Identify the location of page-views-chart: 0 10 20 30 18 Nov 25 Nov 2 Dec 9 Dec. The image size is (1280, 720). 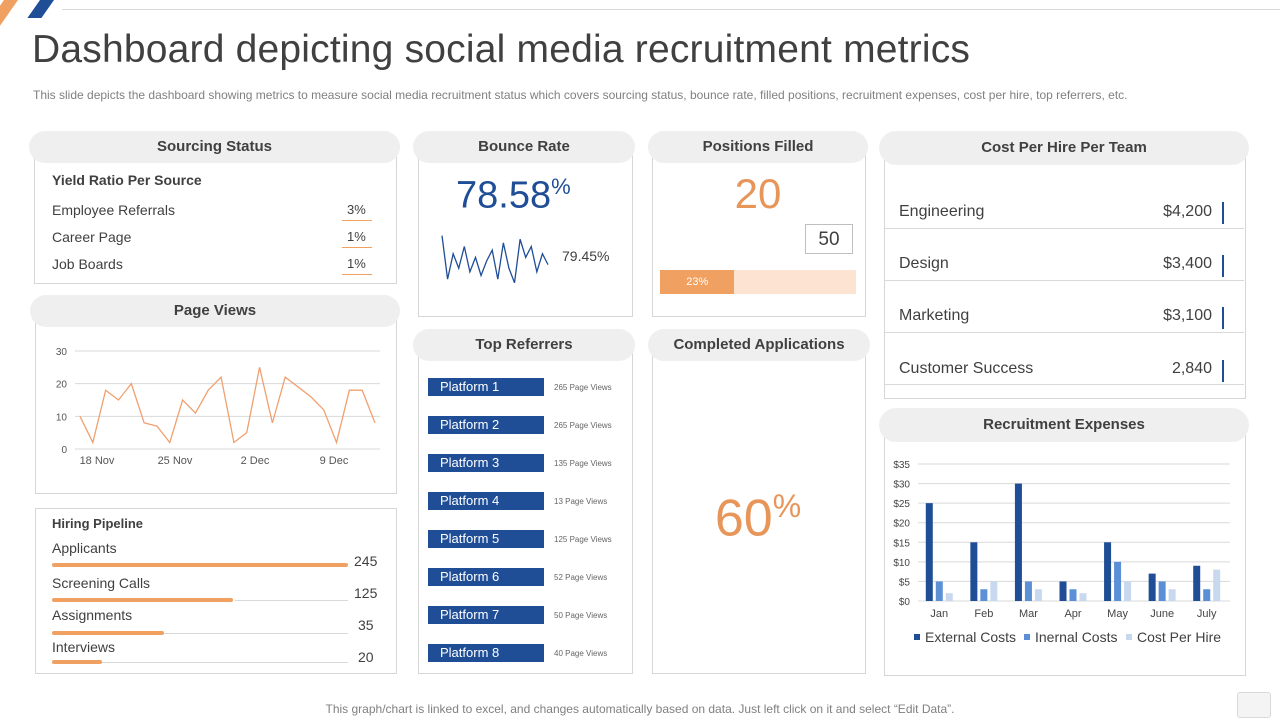
(218, 407).